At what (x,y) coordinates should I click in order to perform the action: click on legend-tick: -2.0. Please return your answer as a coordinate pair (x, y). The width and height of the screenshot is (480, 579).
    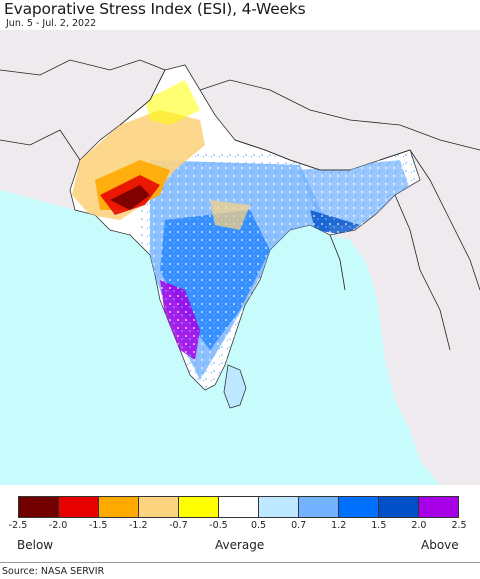
    Looking at the image, I should click on (58, 525).